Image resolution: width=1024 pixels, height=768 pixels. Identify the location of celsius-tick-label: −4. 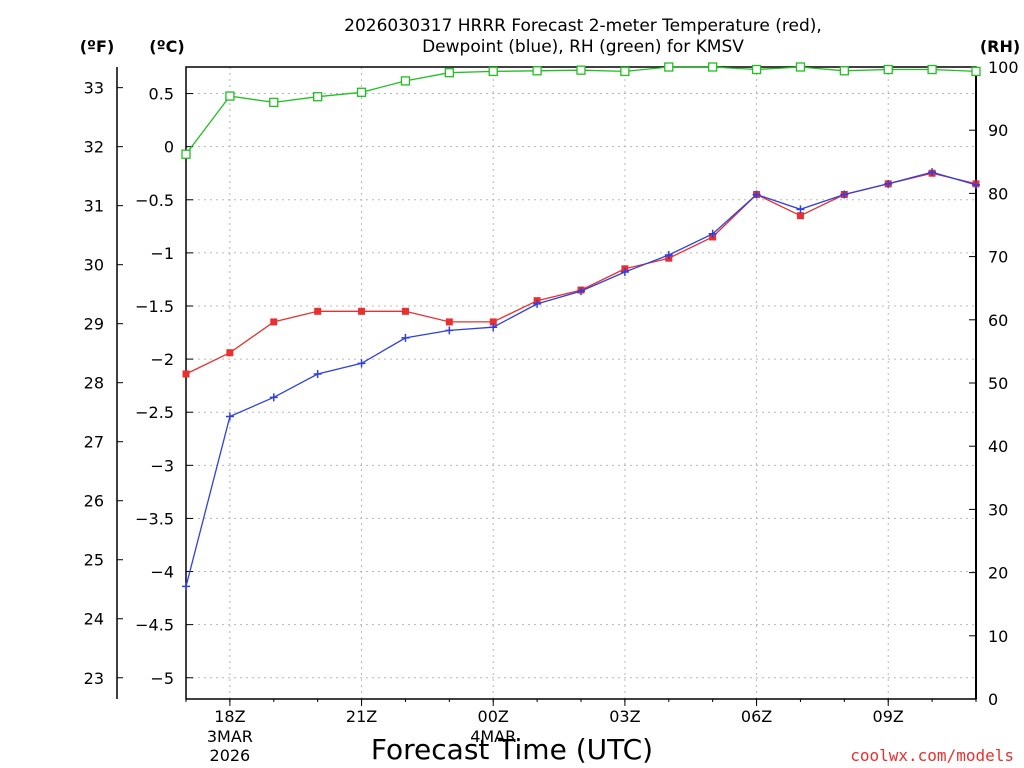
(162, 572).